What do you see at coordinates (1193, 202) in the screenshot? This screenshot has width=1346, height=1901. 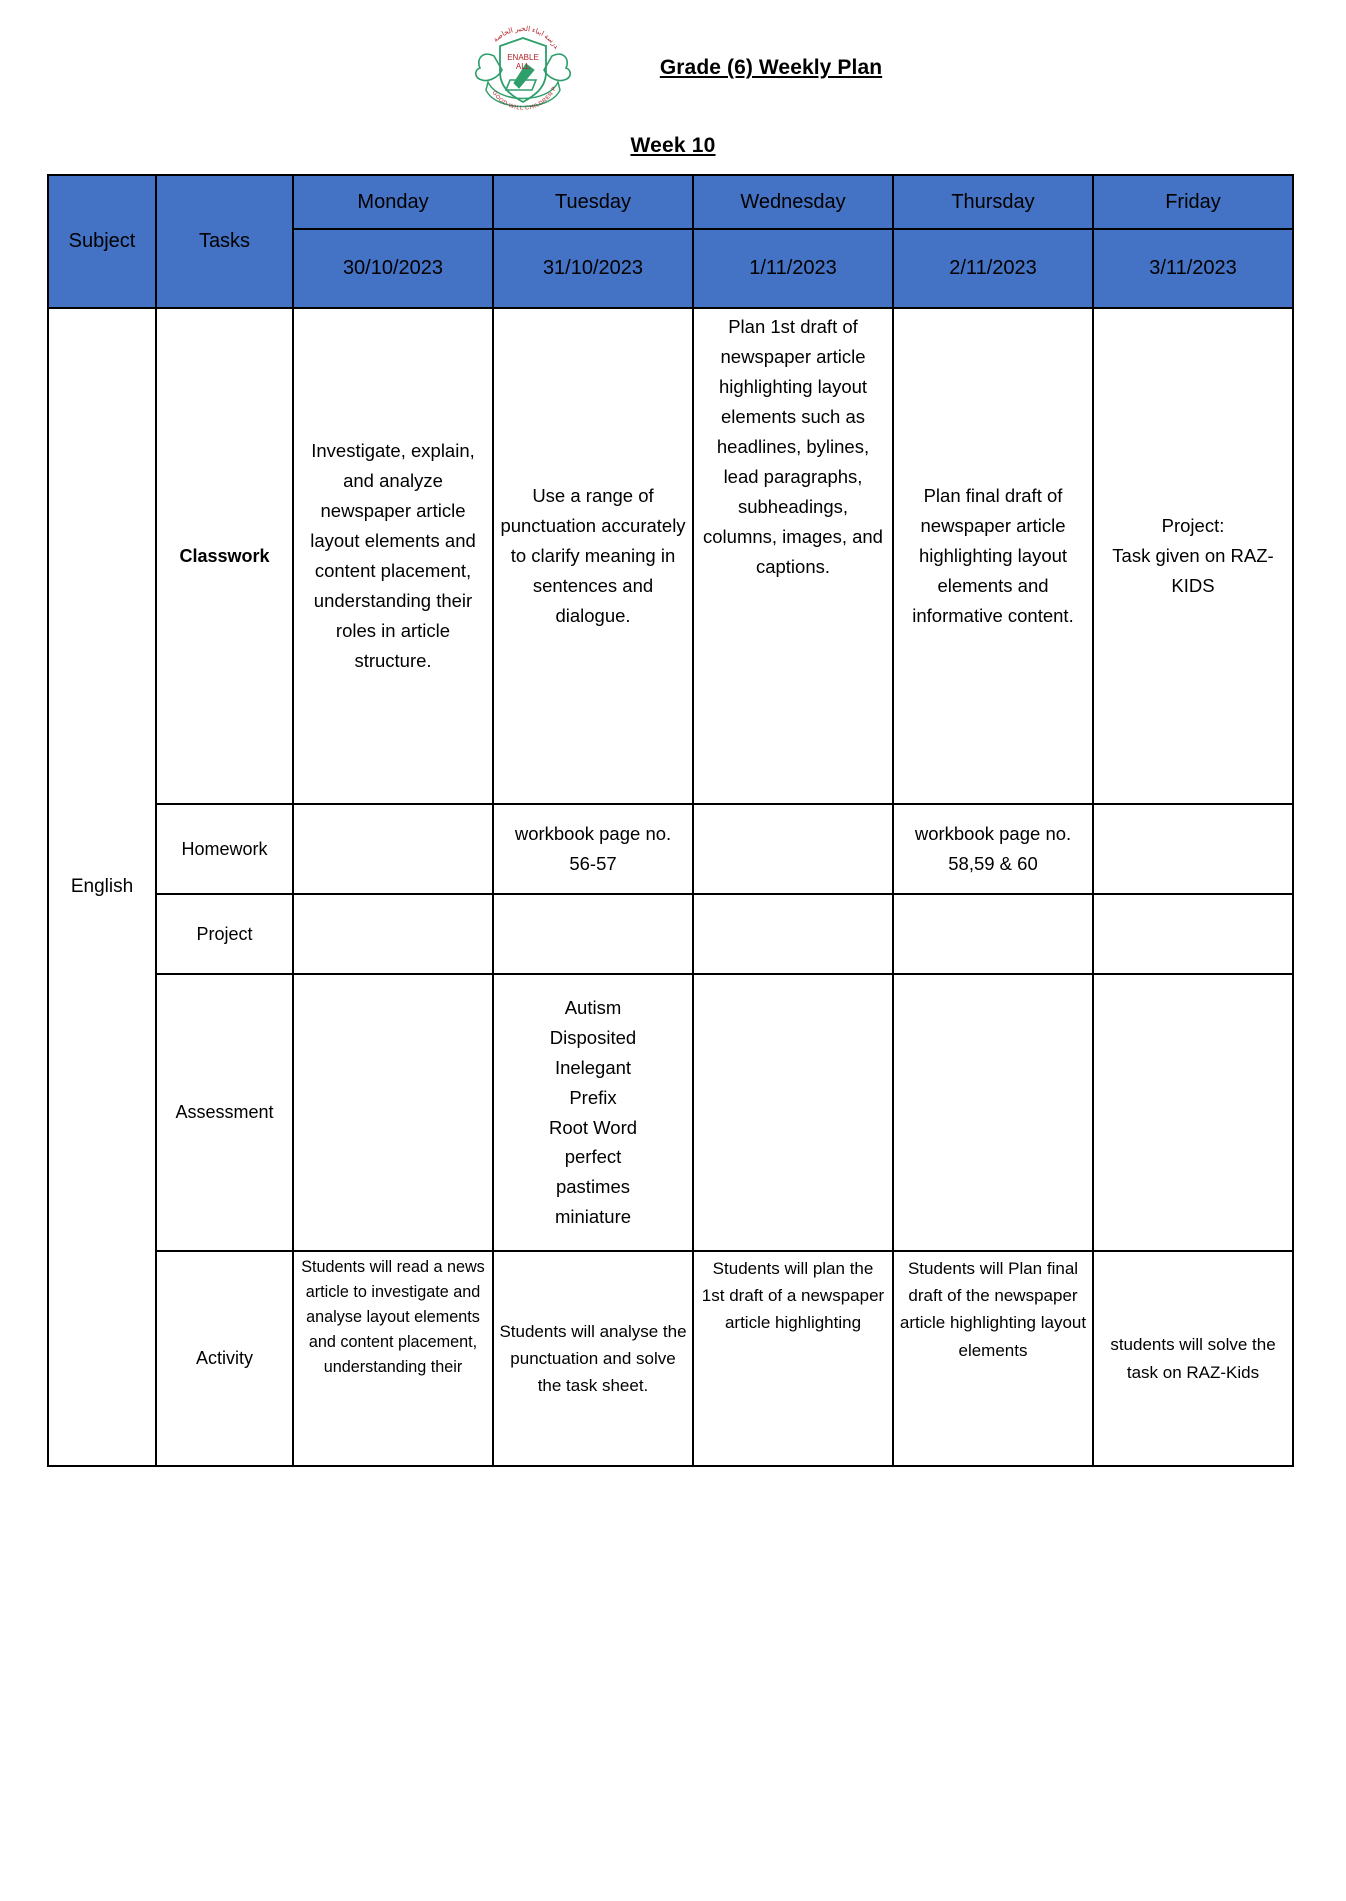 I see `column-header-friday: Friday` at bounding box center [1193, 202].